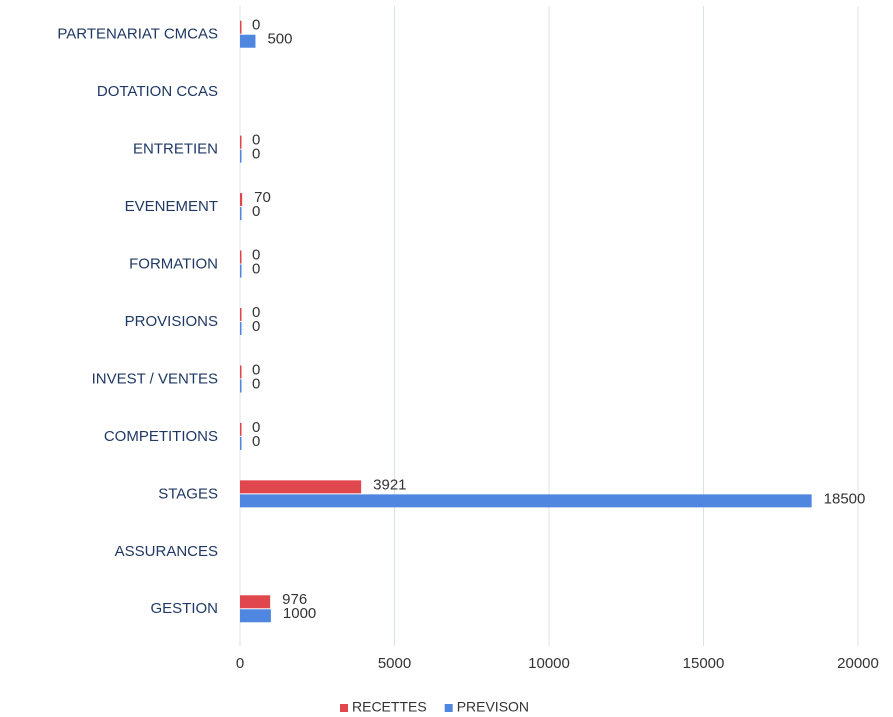  What do you see at coordinates (493, 707) in the screenshot?
I see `legend-label: PREVISON` at bounding box center [493, 707].